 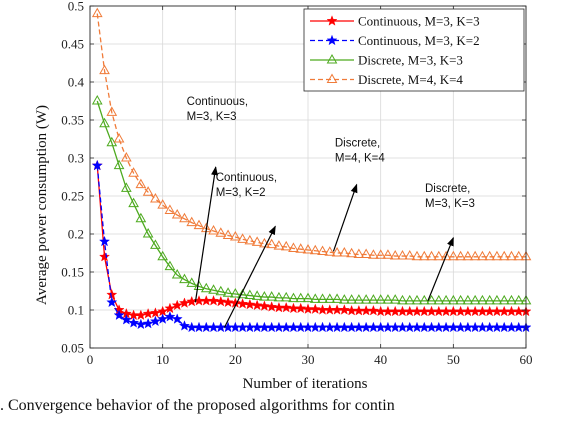 I want to click on y-tick-label: 0.3, so click(x=76, y=158).